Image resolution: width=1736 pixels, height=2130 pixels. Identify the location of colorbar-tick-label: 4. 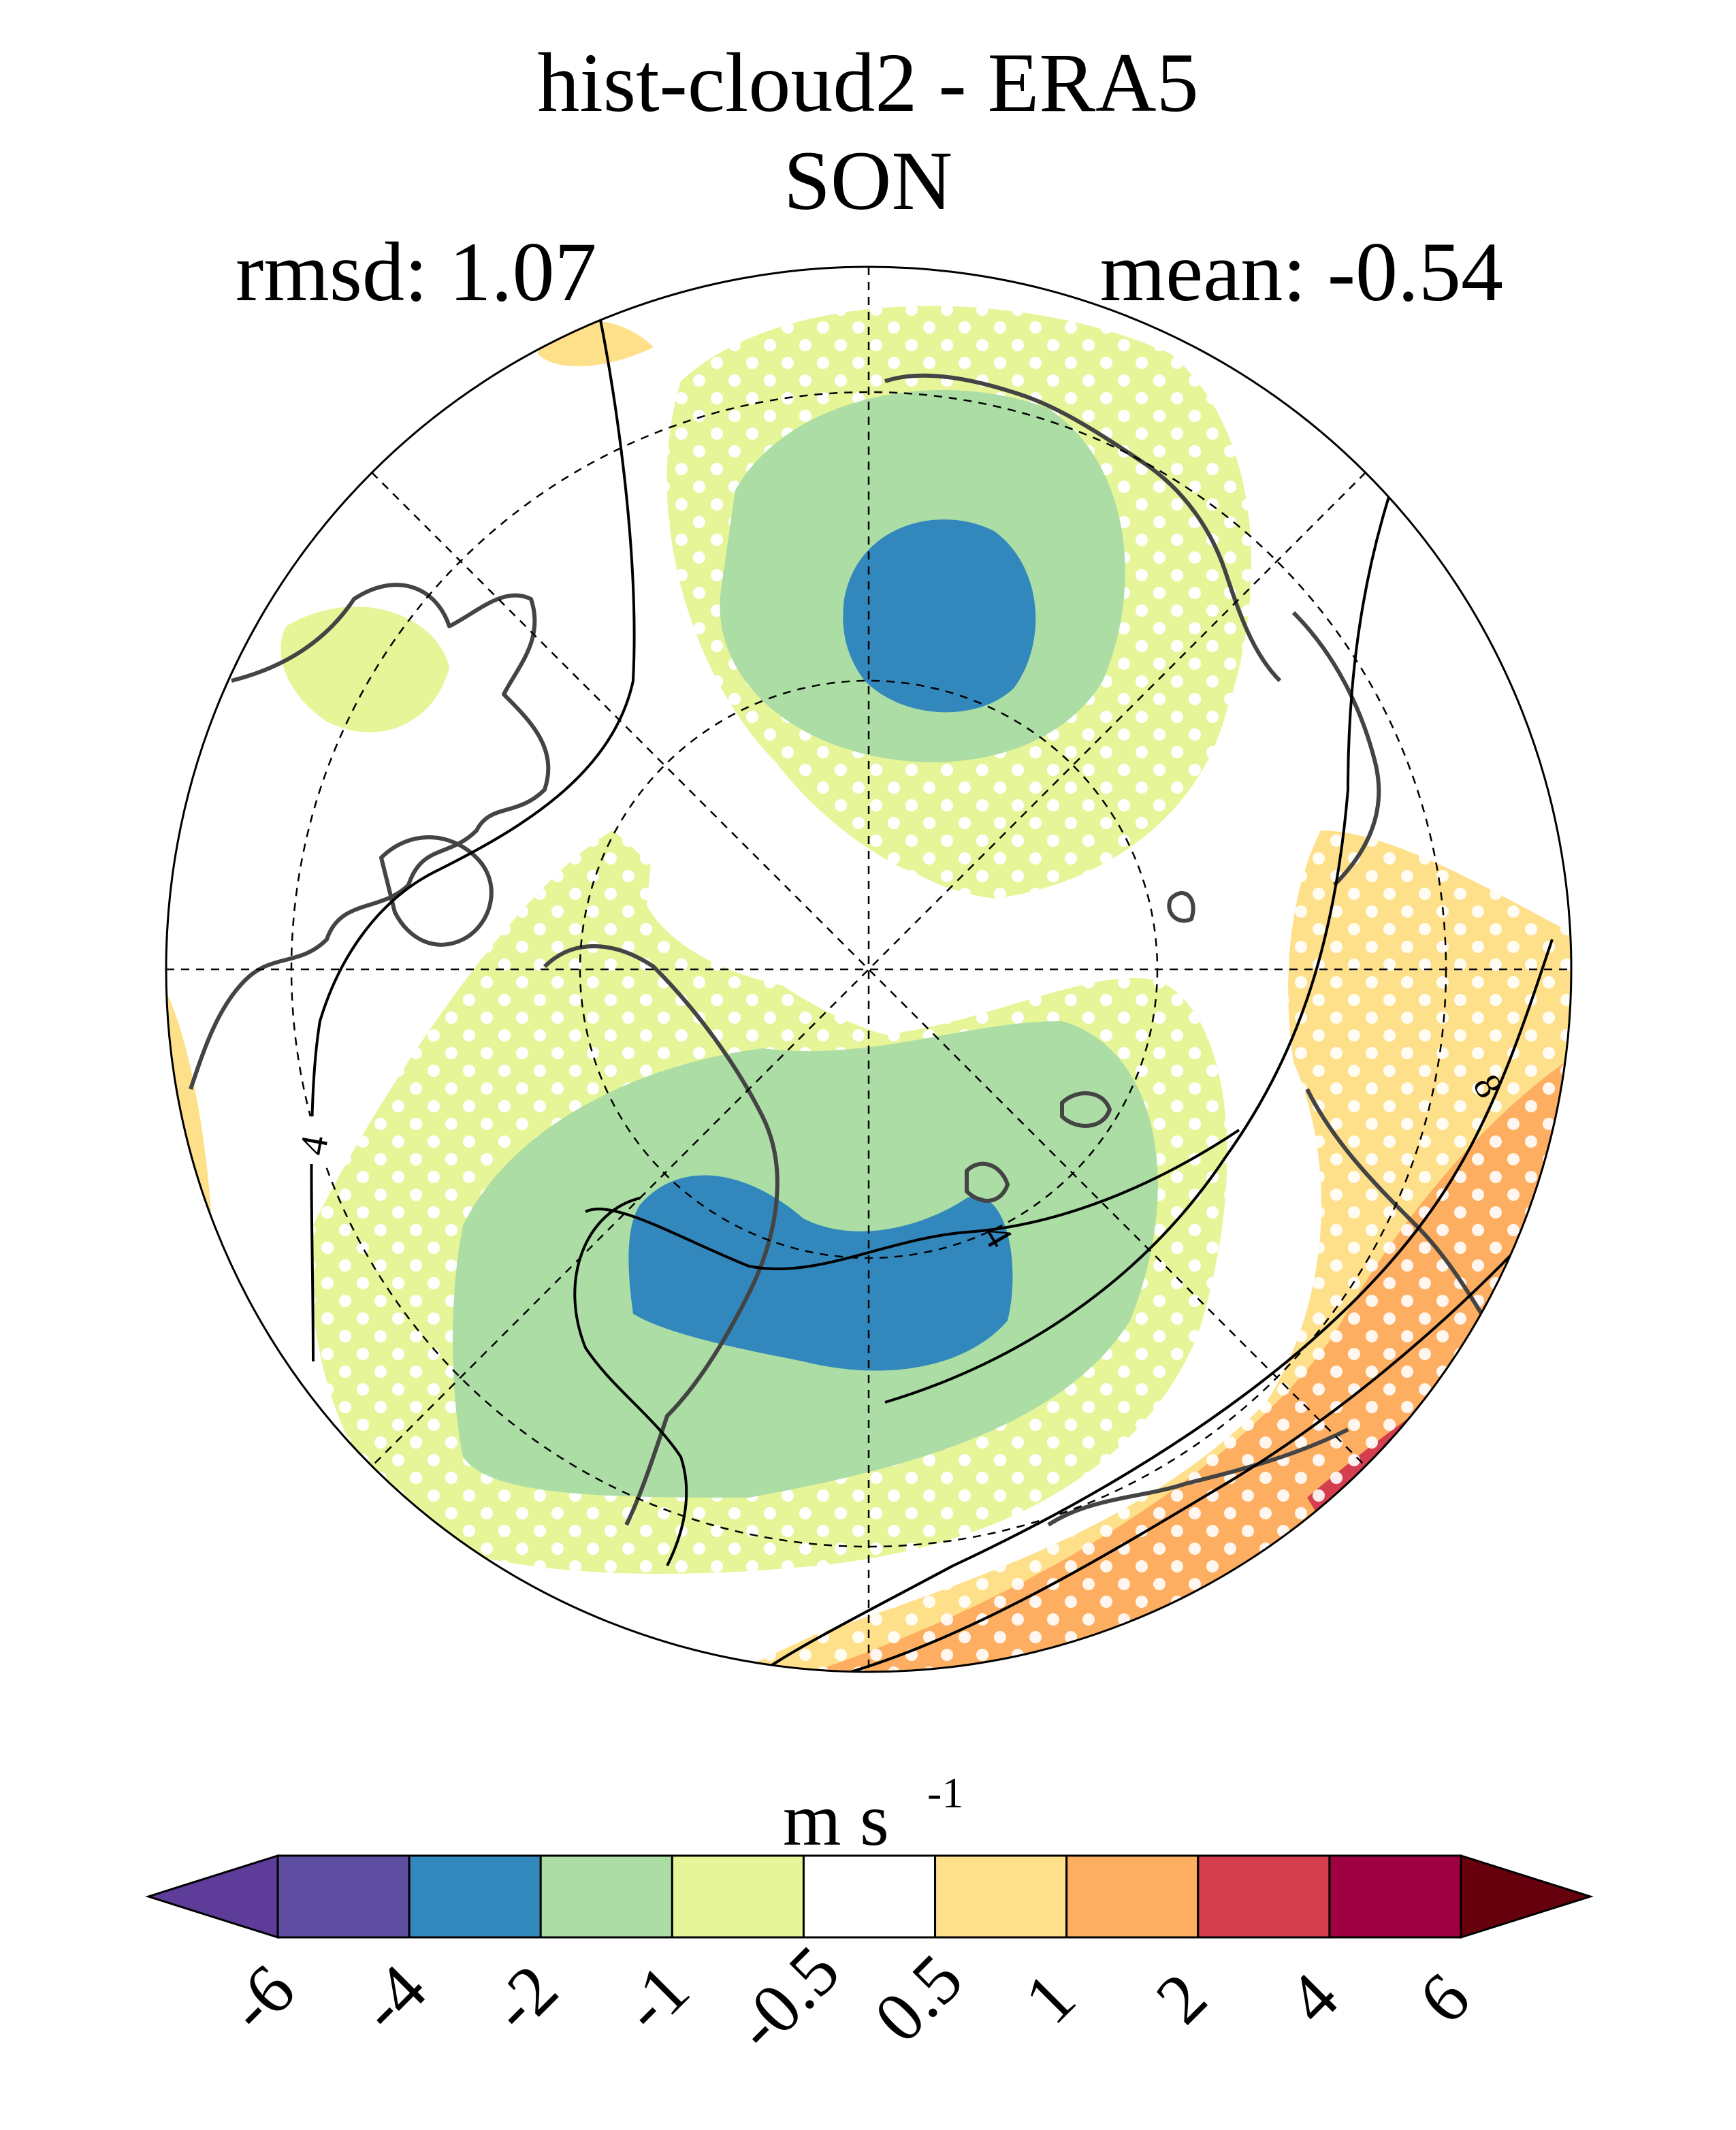
(1312, 1998).